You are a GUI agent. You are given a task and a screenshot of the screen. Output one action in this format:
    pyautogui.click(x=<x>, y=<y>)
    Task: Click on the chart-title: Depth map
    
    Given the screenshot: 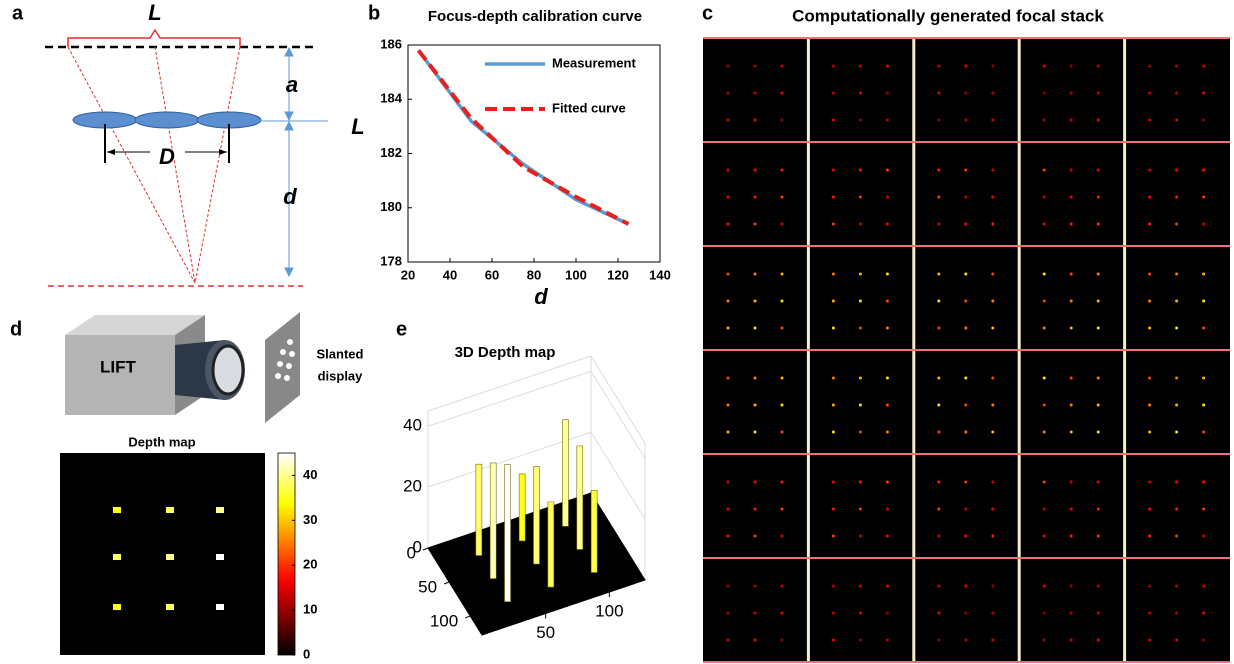 What is the action you would take?
    pyautogui.click(x=161, y=441)
    